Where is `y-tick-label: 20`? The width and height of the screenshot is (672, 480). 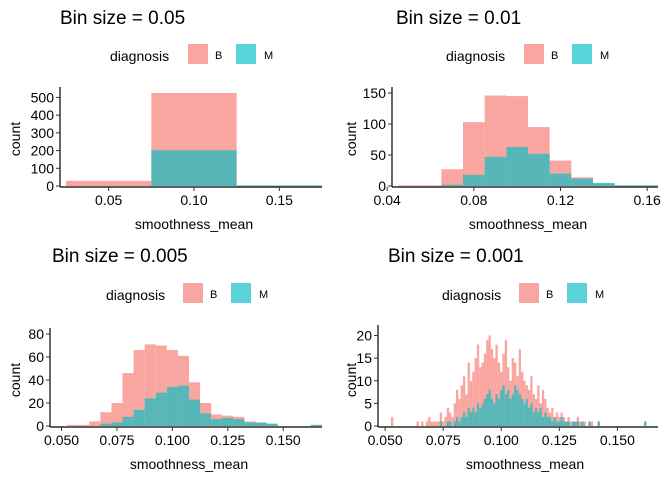 y-tick-label: 20 is located at coordinates (36, 403).